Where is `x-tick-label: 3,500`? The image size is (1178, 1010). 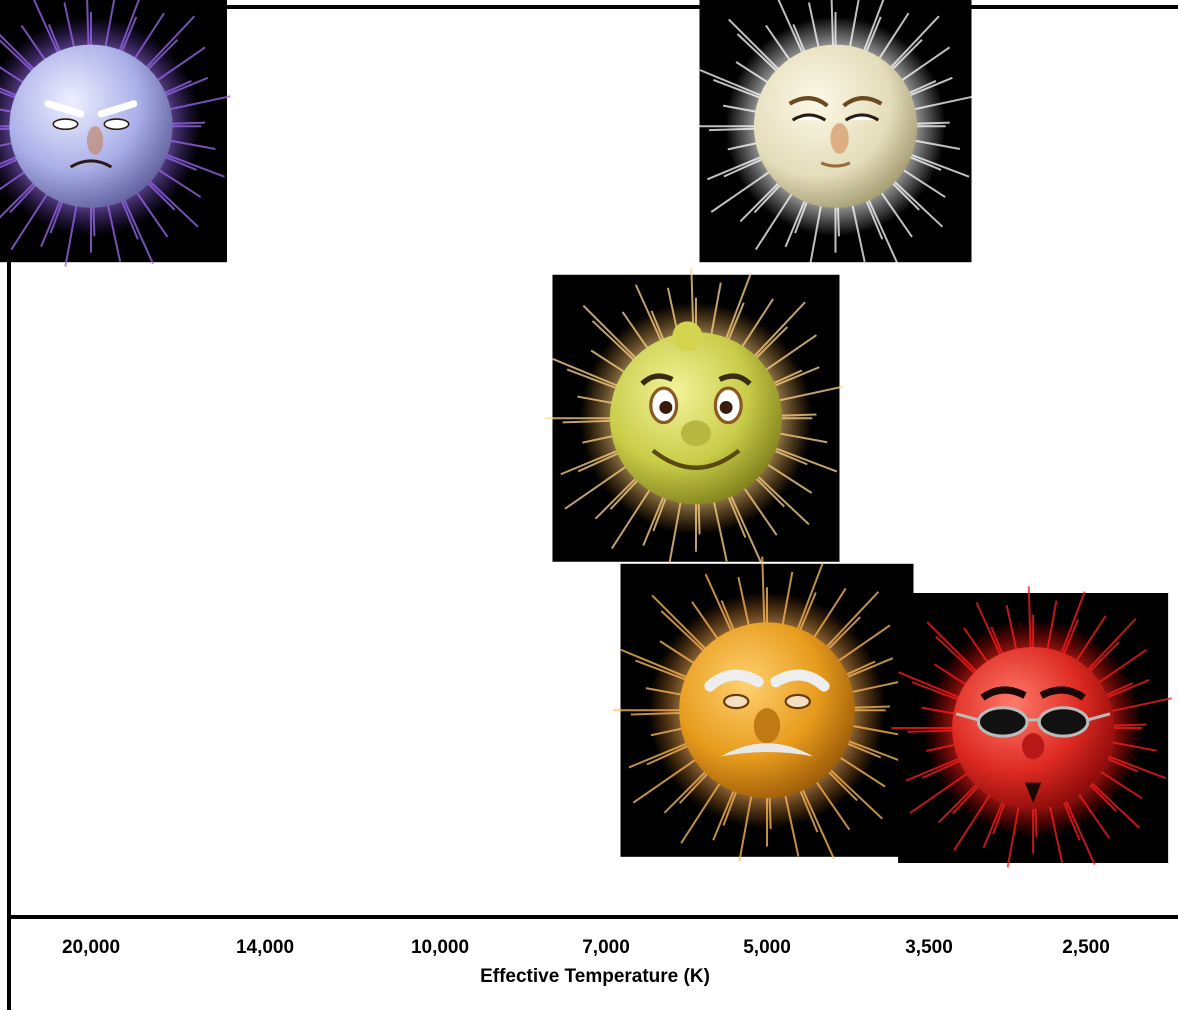
x-tick-label: 3,500 is located at coordinates (929, 947).